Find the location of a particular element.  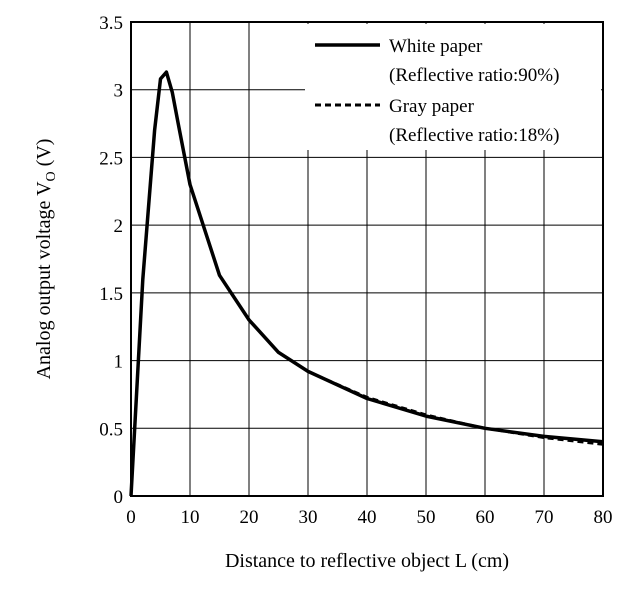

y-axis-label-subscript: O is located at coordinates (51, 176).